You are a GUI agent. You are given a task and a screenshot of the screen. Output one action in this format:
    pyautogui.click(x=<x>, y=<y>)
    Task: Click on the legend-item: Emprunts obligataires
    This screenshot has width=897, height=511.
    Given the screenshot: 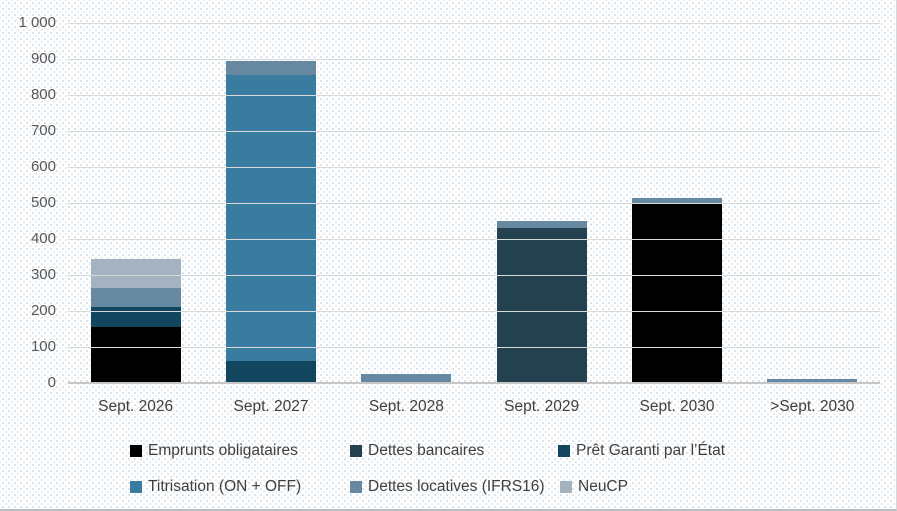 What is the action you would take?
    pyautogui.click(x=214, y=450)
    